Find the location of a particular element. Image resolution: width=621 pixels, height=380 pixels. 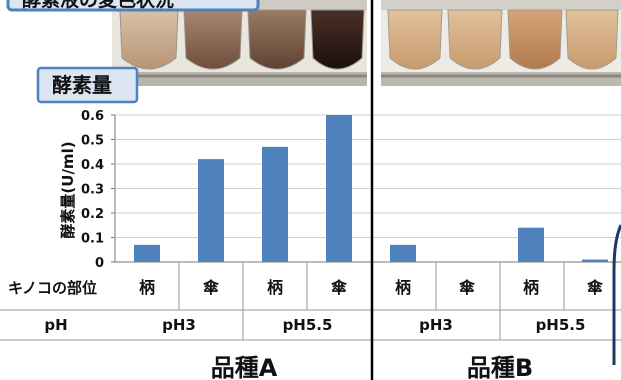

header-label-box: 酵素液の変色状況 is located at coordinates (133, 6).